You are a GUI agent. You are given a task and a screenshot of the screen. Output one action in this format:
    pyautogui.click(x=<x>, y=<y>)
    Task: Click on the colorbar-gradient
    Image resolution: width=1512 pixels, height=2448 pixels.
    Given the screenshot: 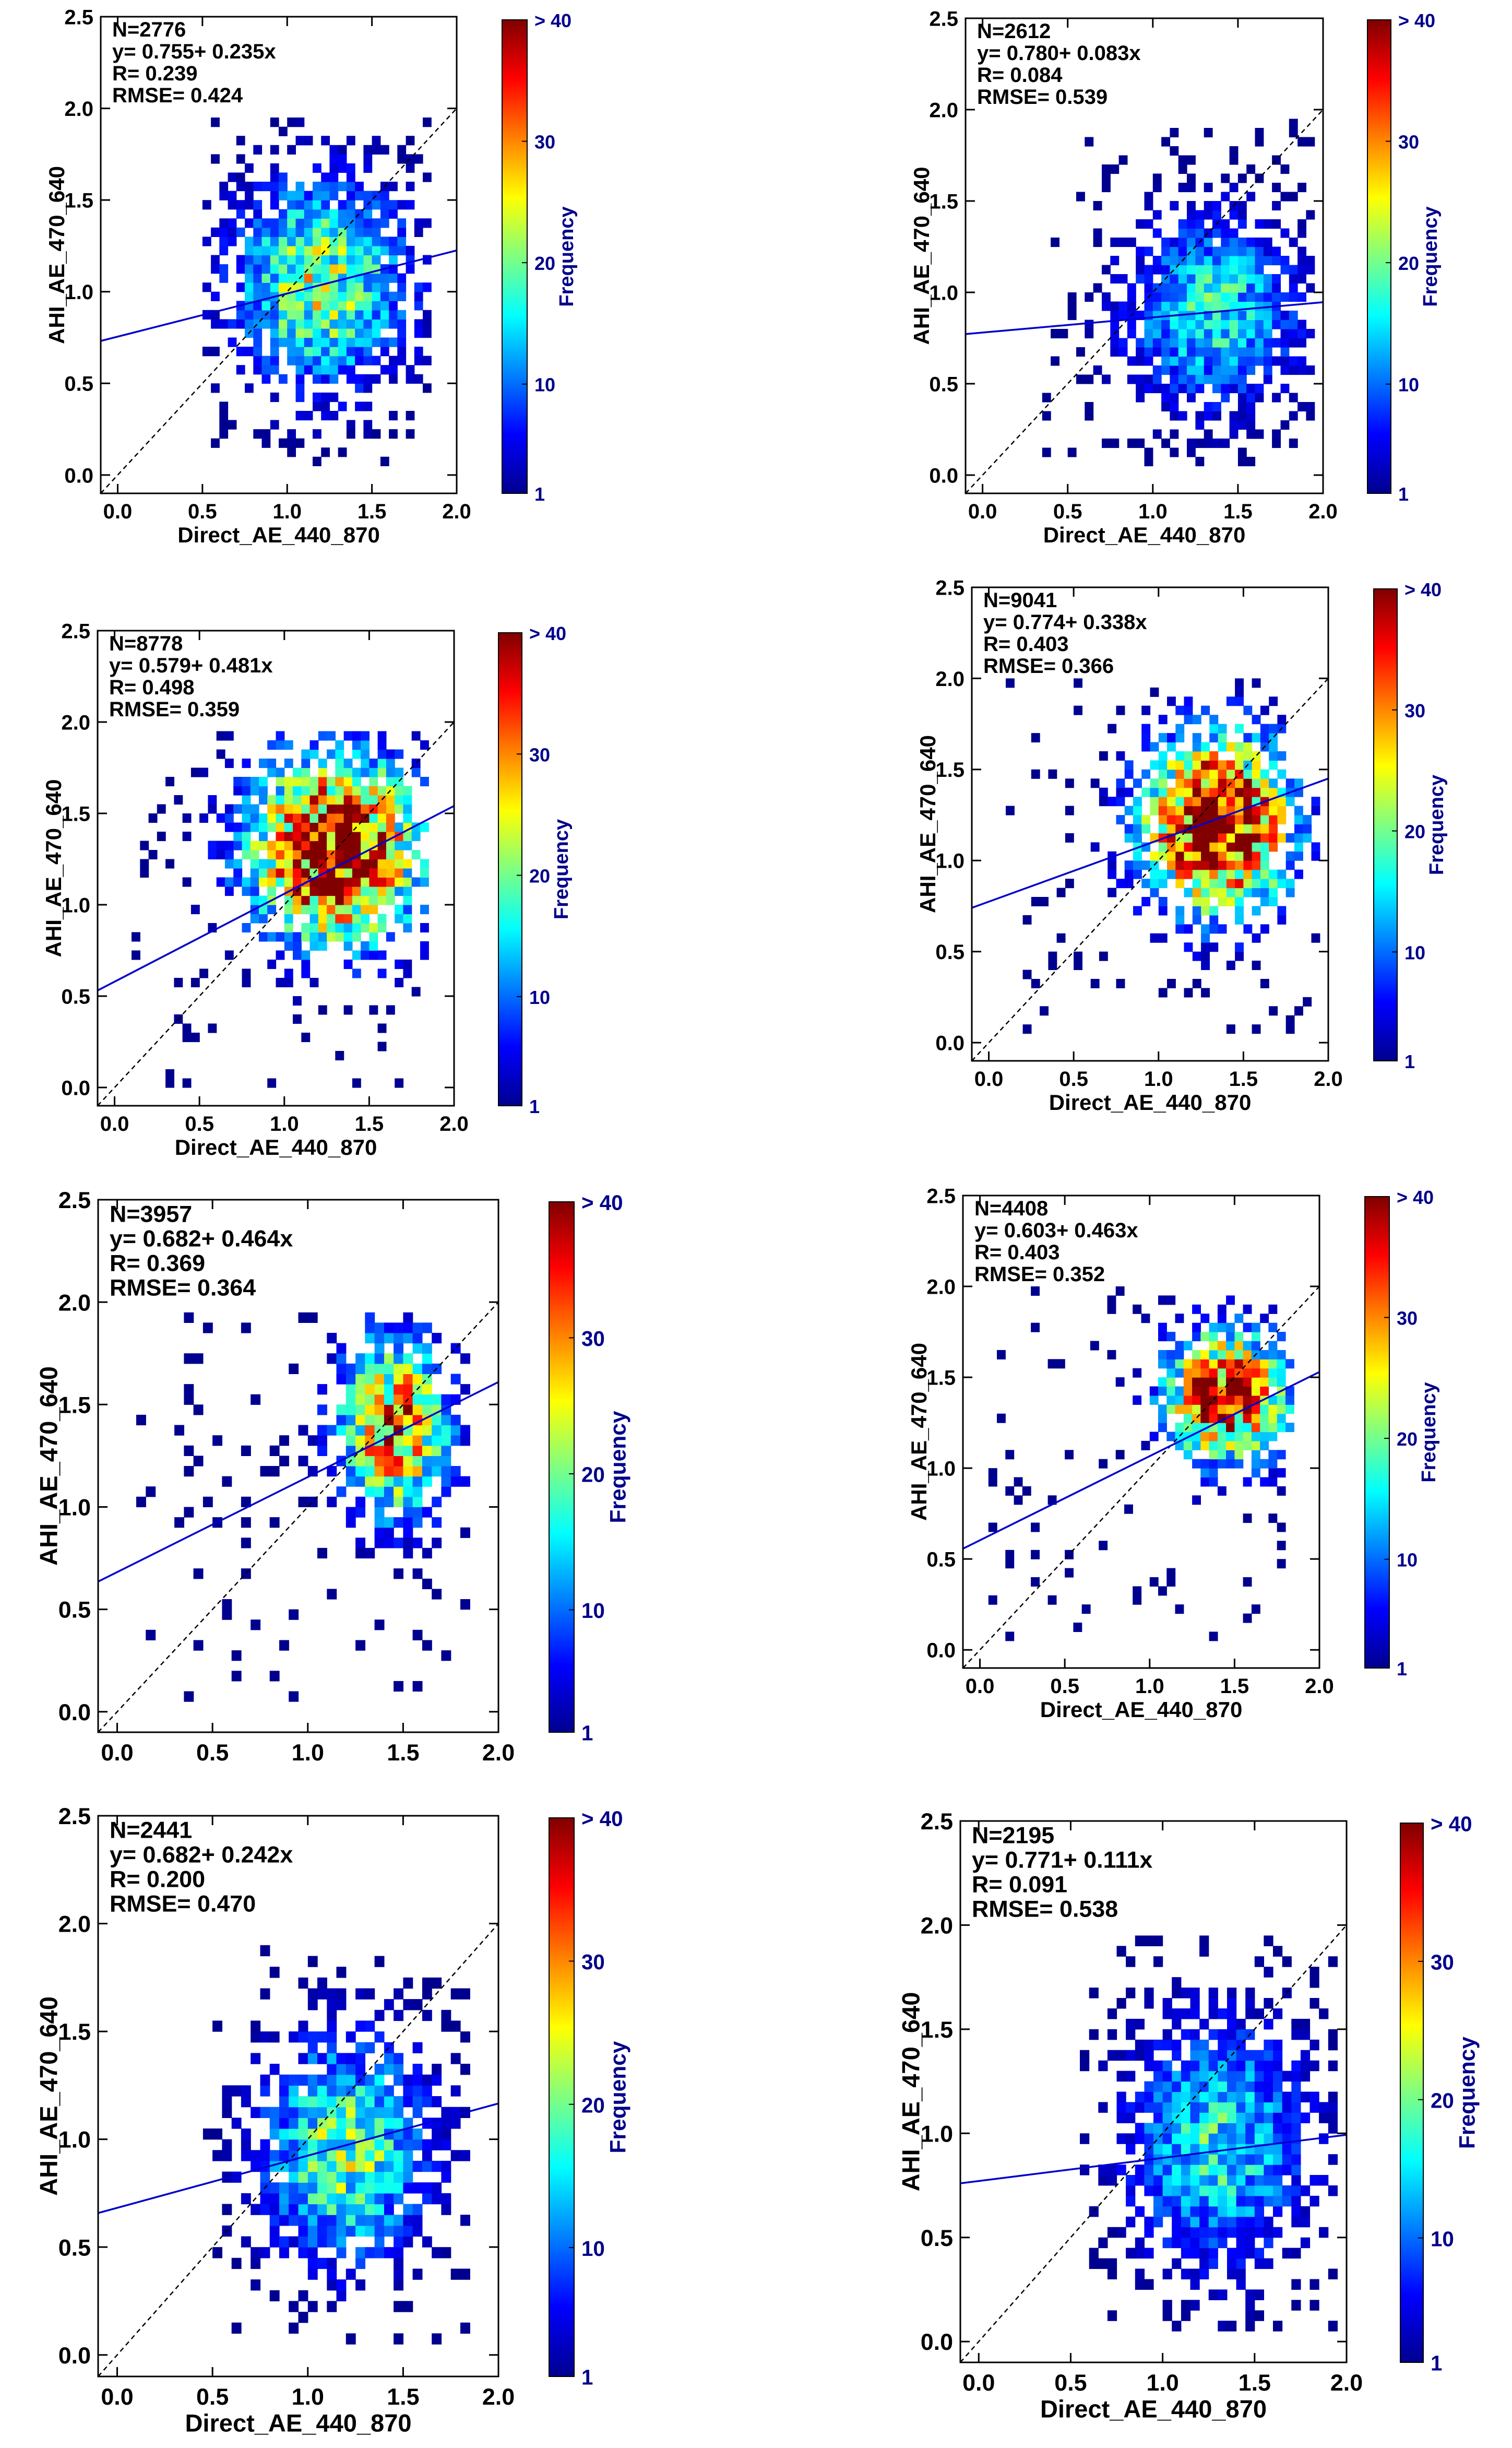 What is the action you would take?
    pyautogui.click(x=1377, y=1432)
    